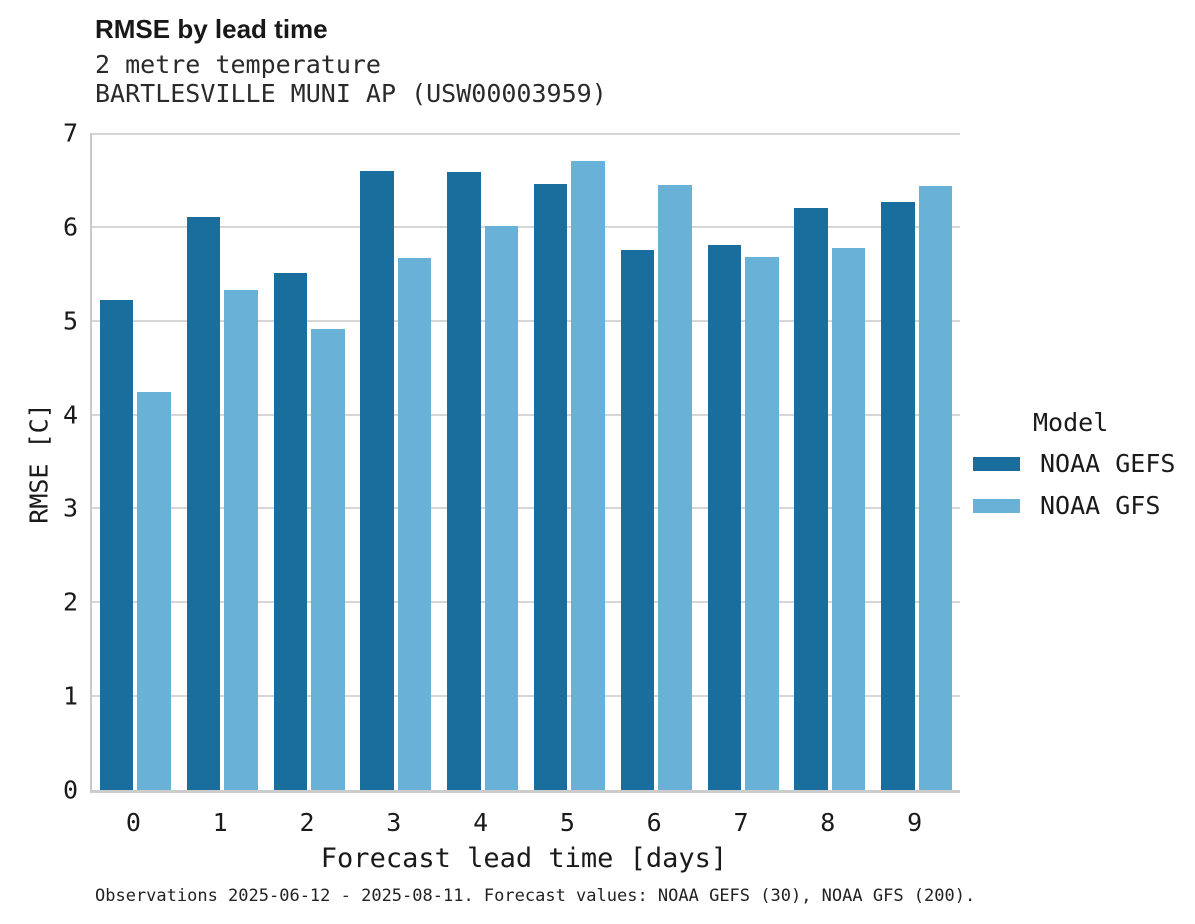 The height and width of the screenshot is (924, 1195). I want to click on legend-label: NOAA GFS, so click(1100, 505).